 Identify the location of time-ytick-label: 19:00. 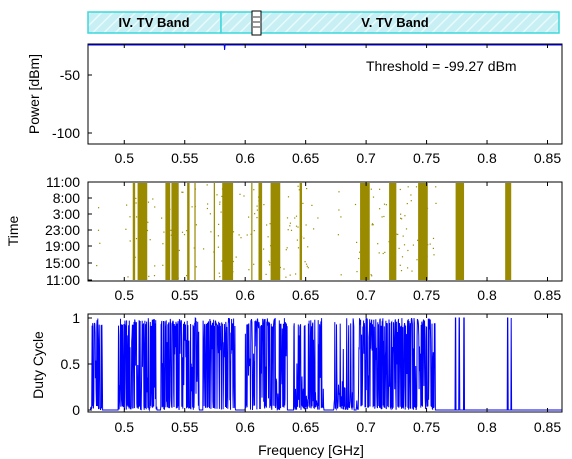
(62, 246).